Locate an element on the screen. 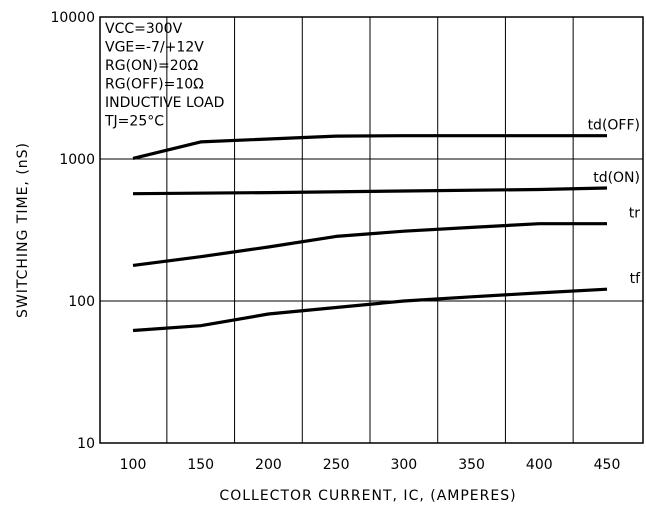  x-tick-labels: 100 150 200 250 300 350 400 450 is located at coordinates (370, 465).